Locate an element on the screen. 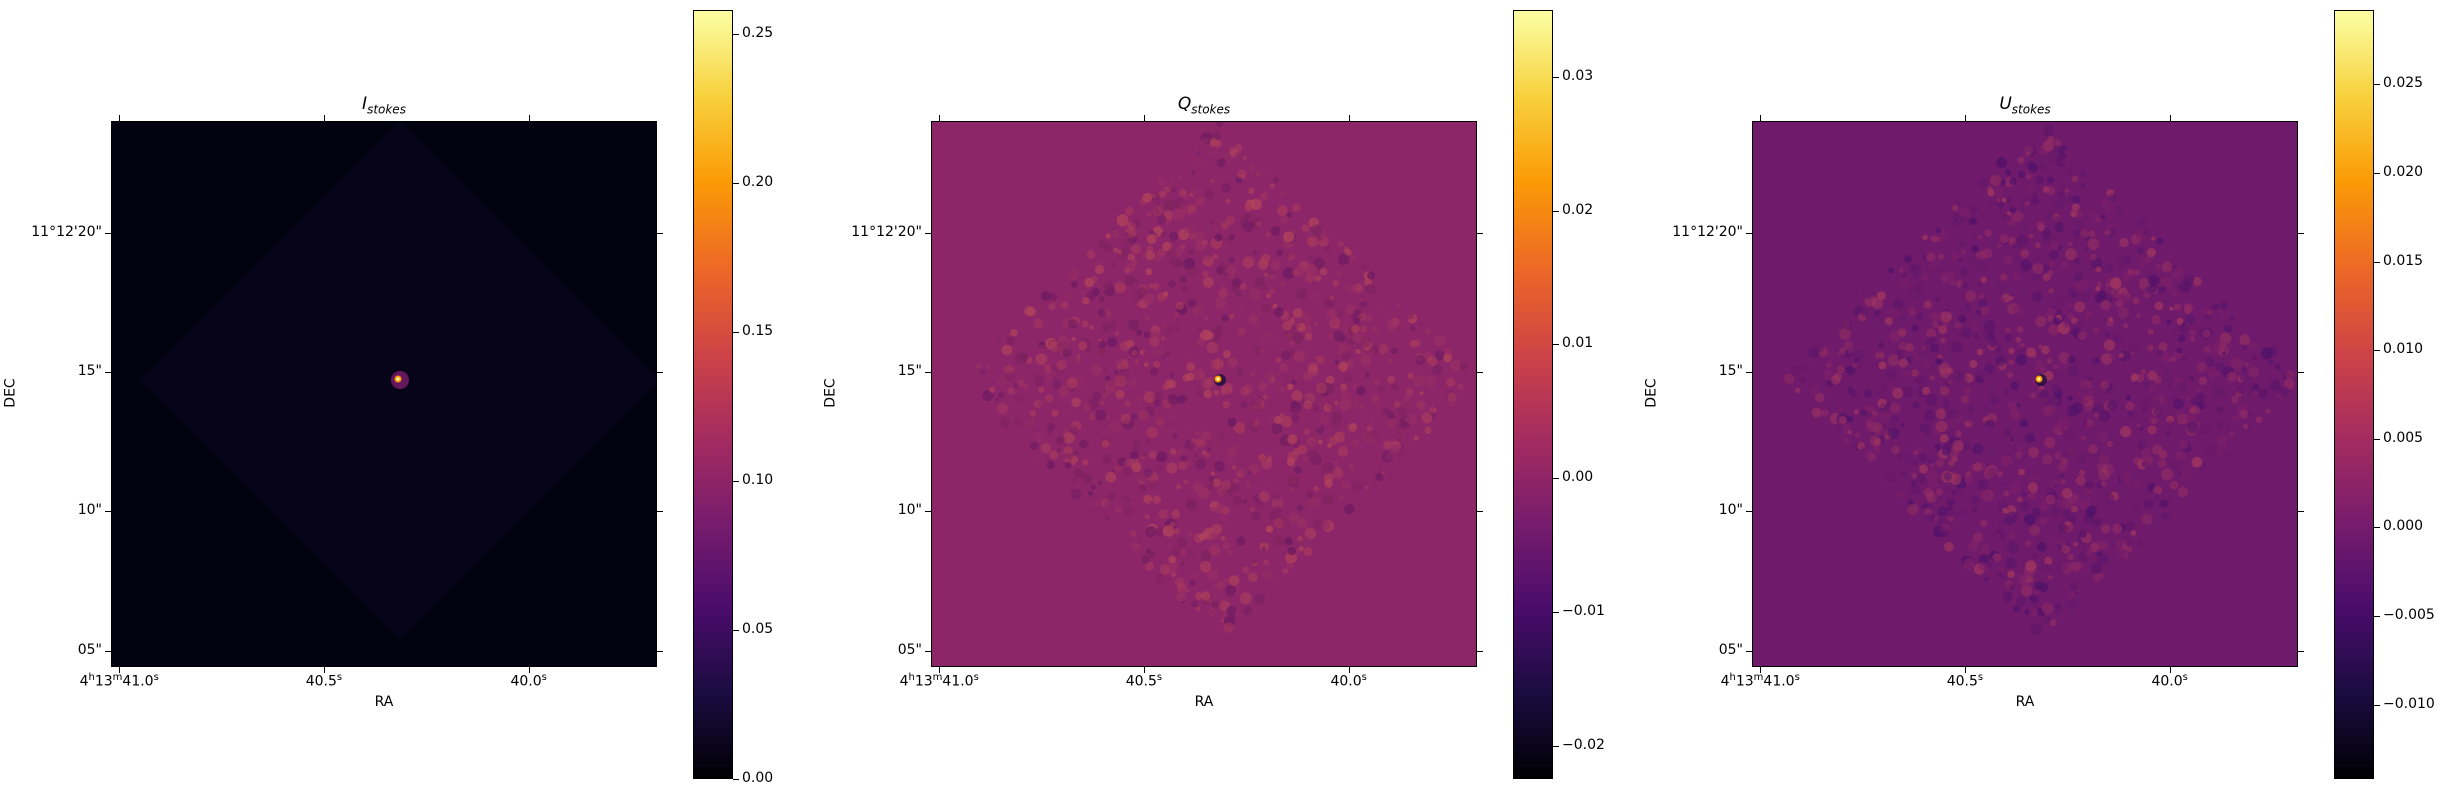 This screenshot has height=798, width=2442. colorbar-tick-label: 0.015 is located at coordinates (2403, 260).